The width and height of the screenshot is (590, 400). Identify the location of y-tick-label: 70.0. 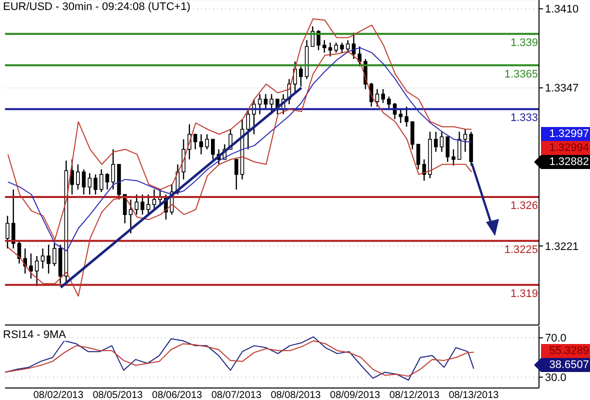
(555, 338).